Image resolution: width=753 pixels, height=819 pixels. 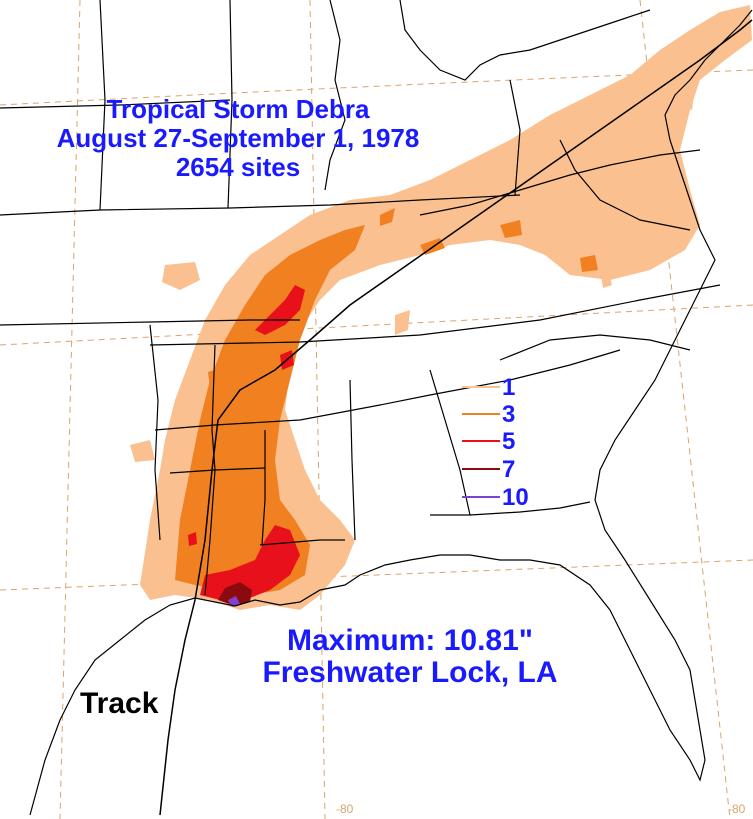 I want to click on maximum-location-label: Freshwater Lock, LA, so click(x=409, y=672).